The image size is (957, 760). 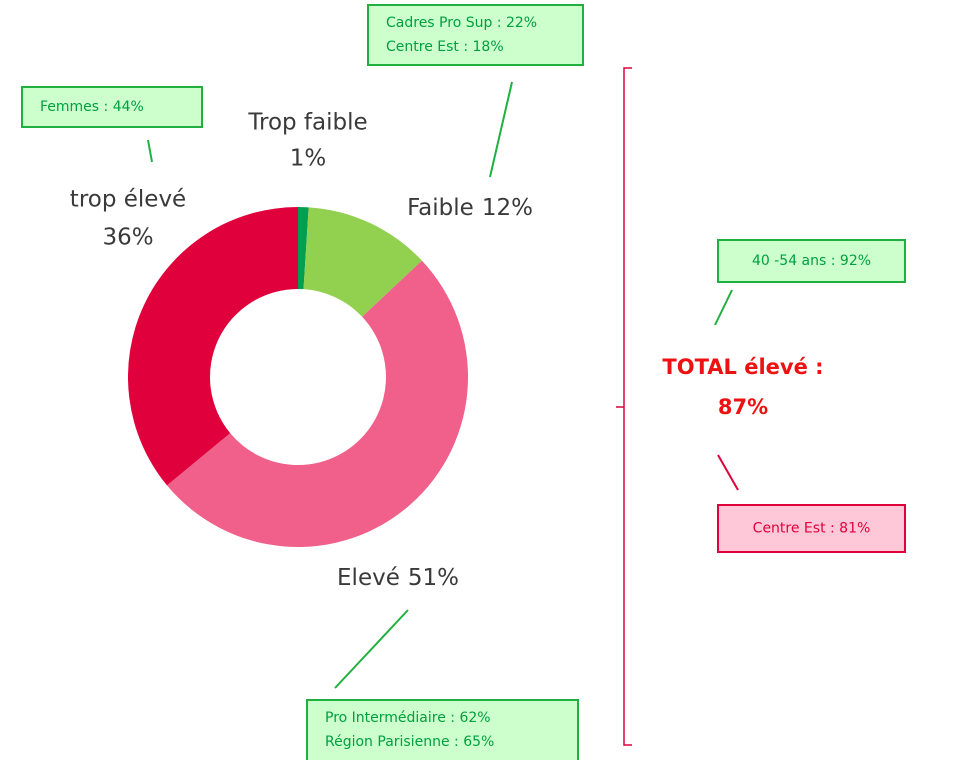 What do you see at coordinates (461, 23) in the screenshot?
I see `annotation-text: Cadres Pro Sup : 22%` at bounding box center [461, 23].